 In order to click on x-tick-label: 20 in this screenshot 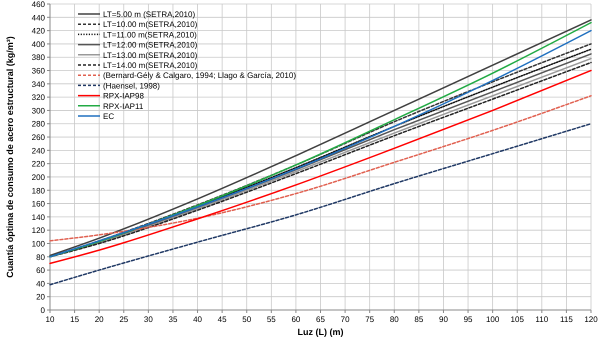, I will do `click(99, 319)`.